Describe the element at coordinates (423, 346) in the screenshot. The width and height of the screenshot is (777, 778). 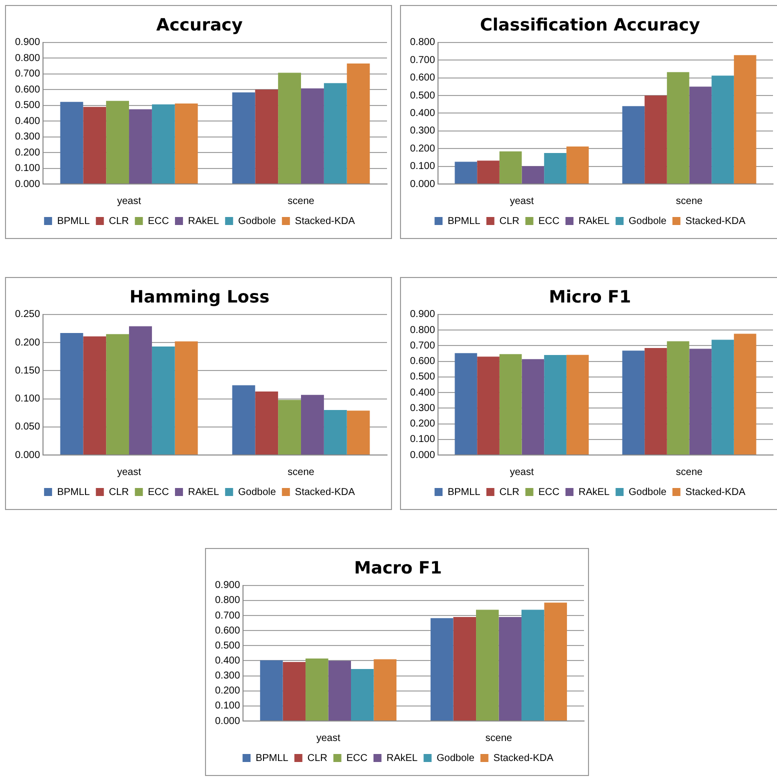
I see `y-tick-label: 0.700` at that location.